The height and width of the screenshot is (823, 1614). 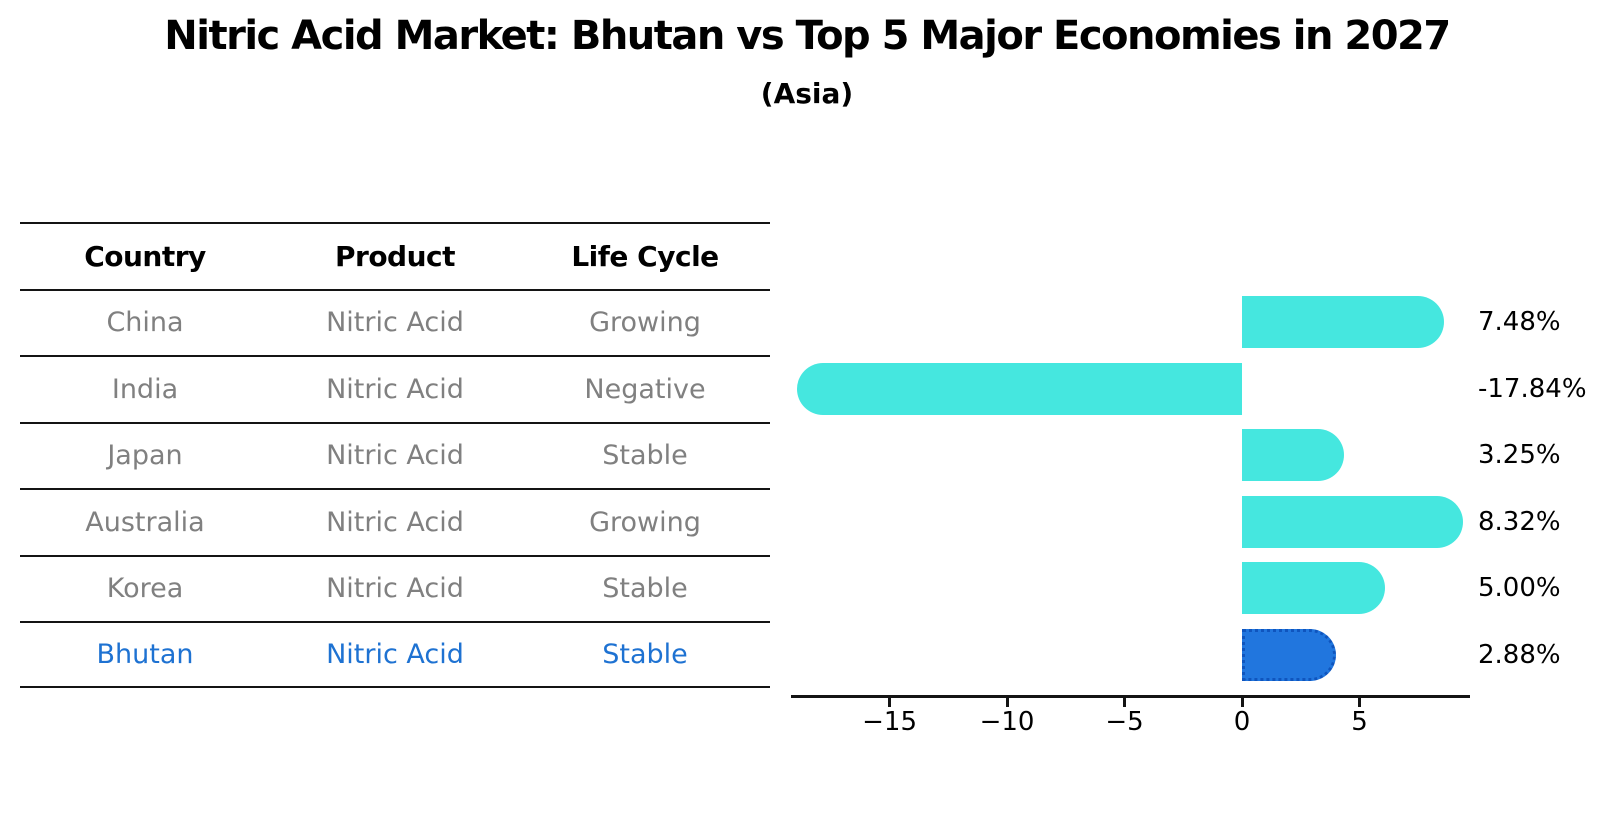 I want to click on table-row-korea: Korea Nitric Acid Stable, so click(x=395, y=588).